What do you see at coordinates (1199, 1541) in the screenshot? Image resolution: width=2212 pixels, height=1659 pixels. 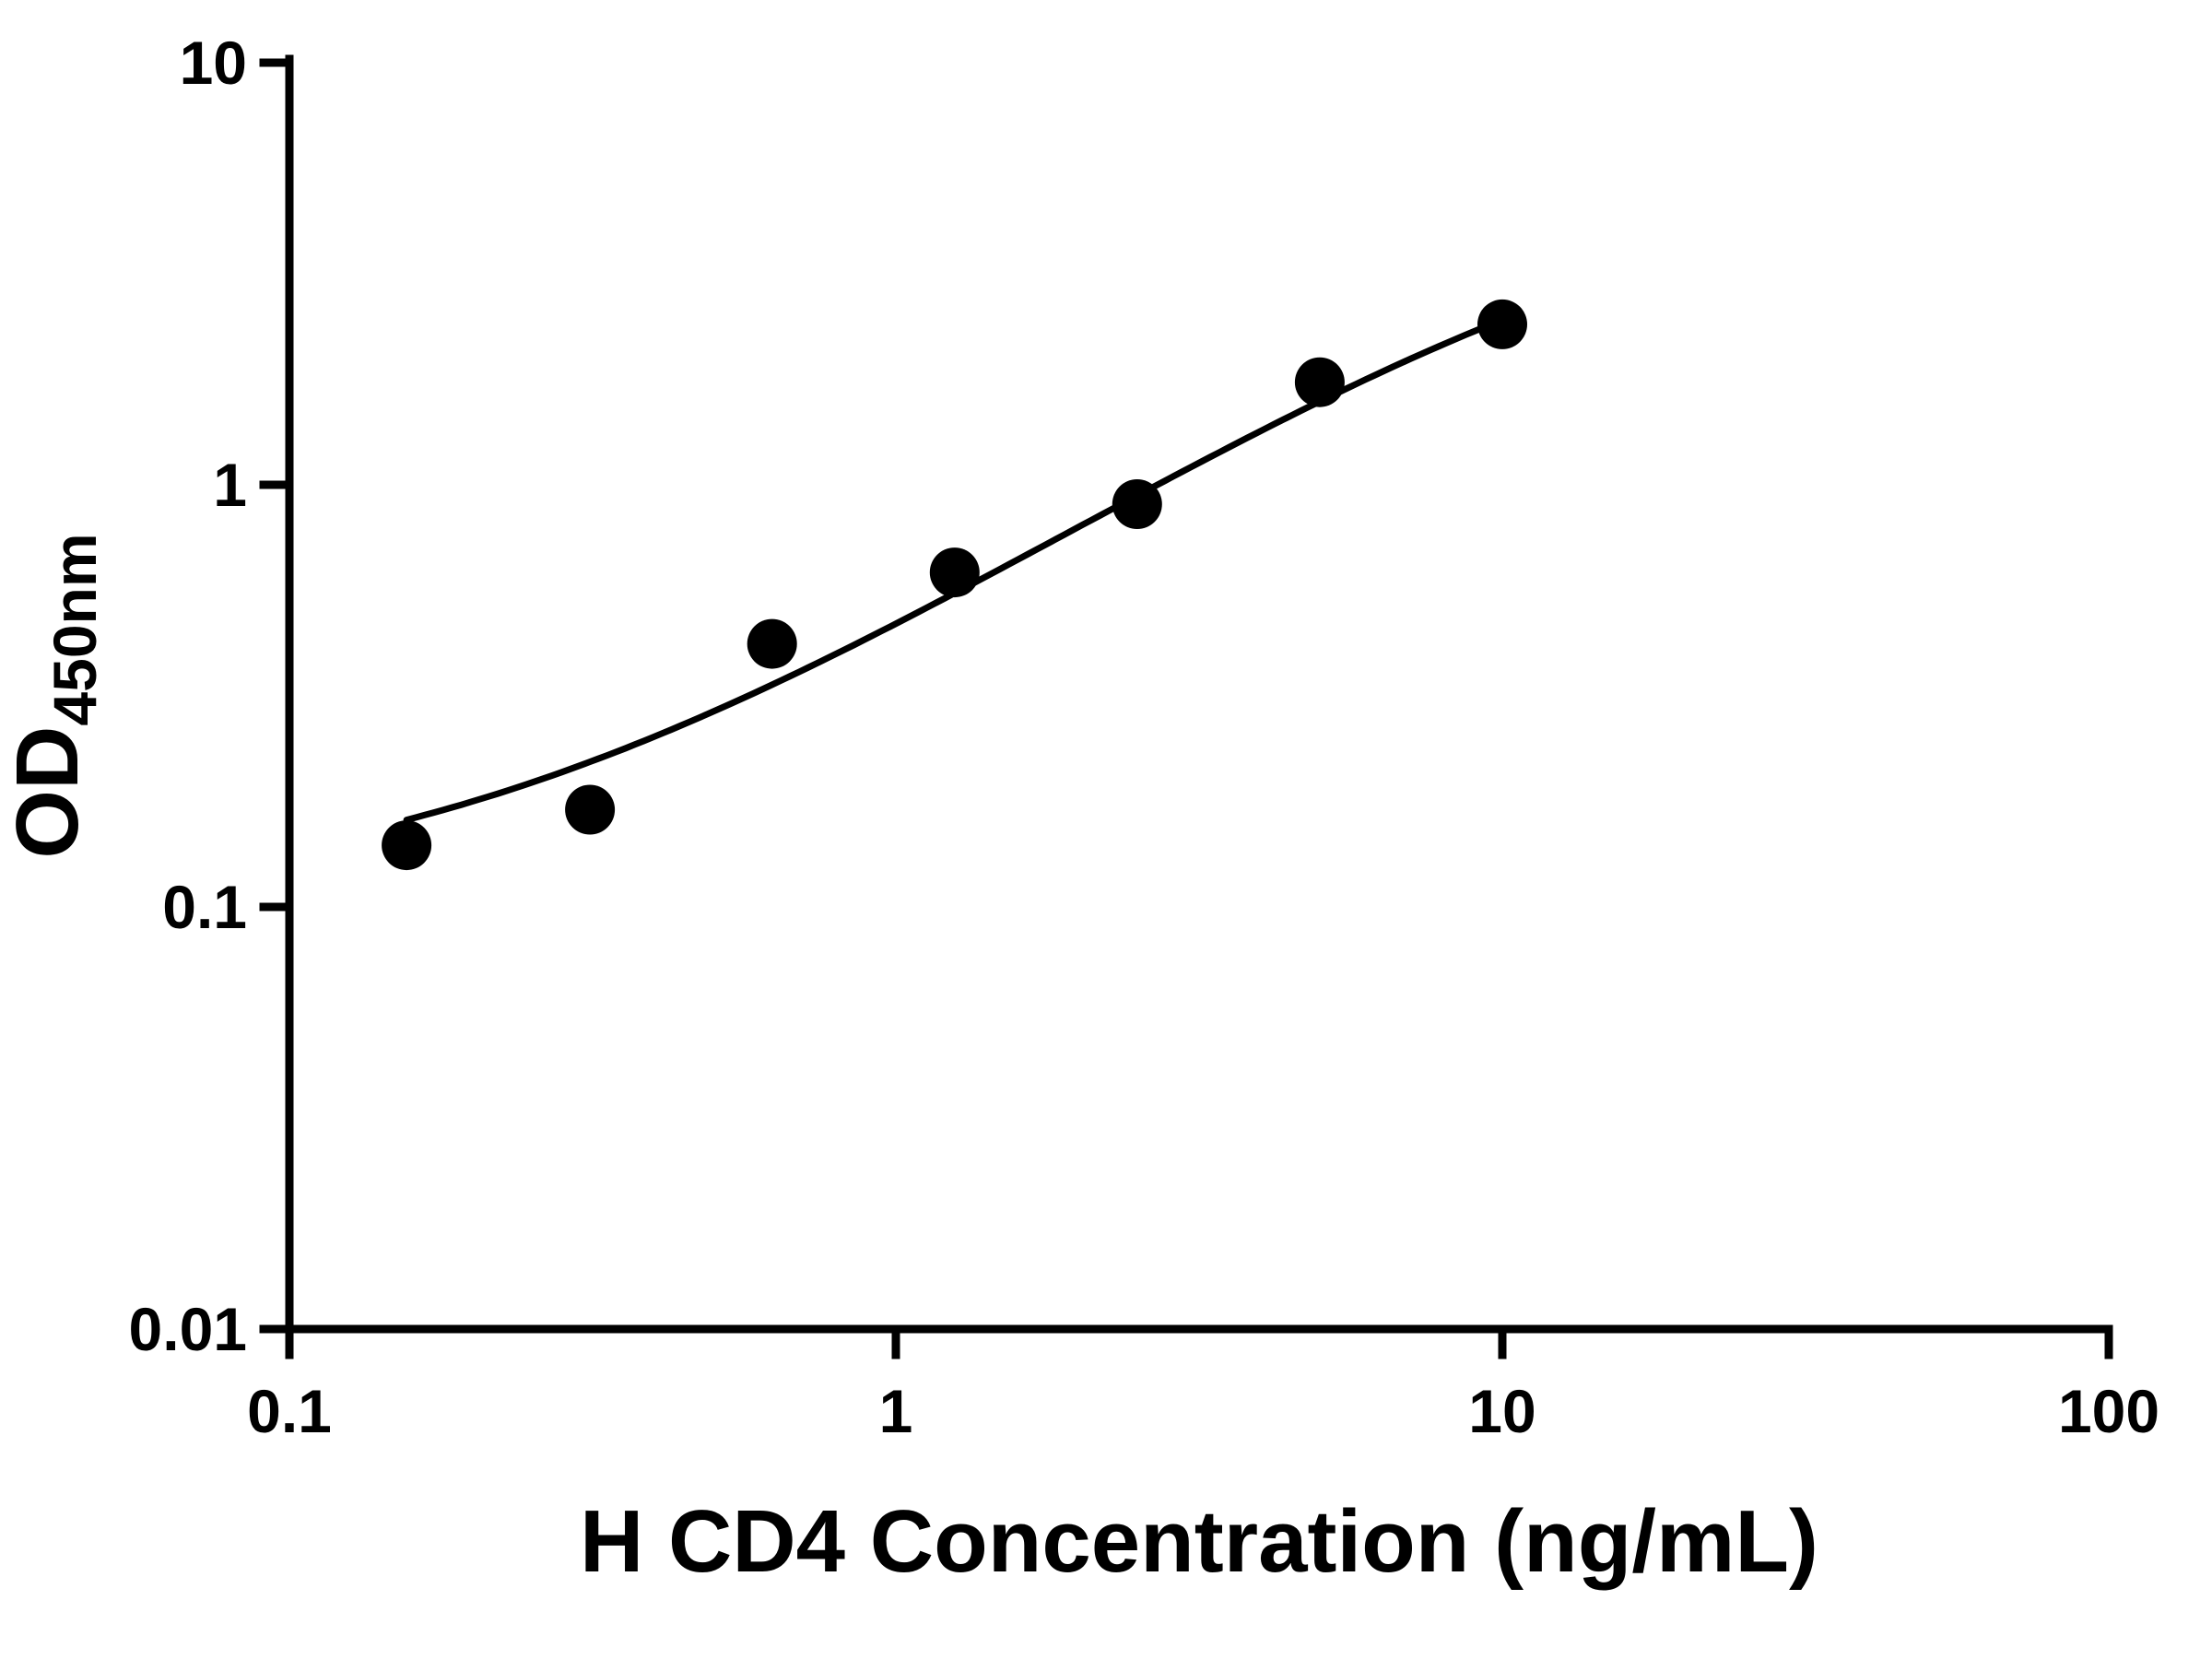 I see `x-axis-title: H CD4 Concentration (ng/mL)` at bounding box center [1199, 1541].